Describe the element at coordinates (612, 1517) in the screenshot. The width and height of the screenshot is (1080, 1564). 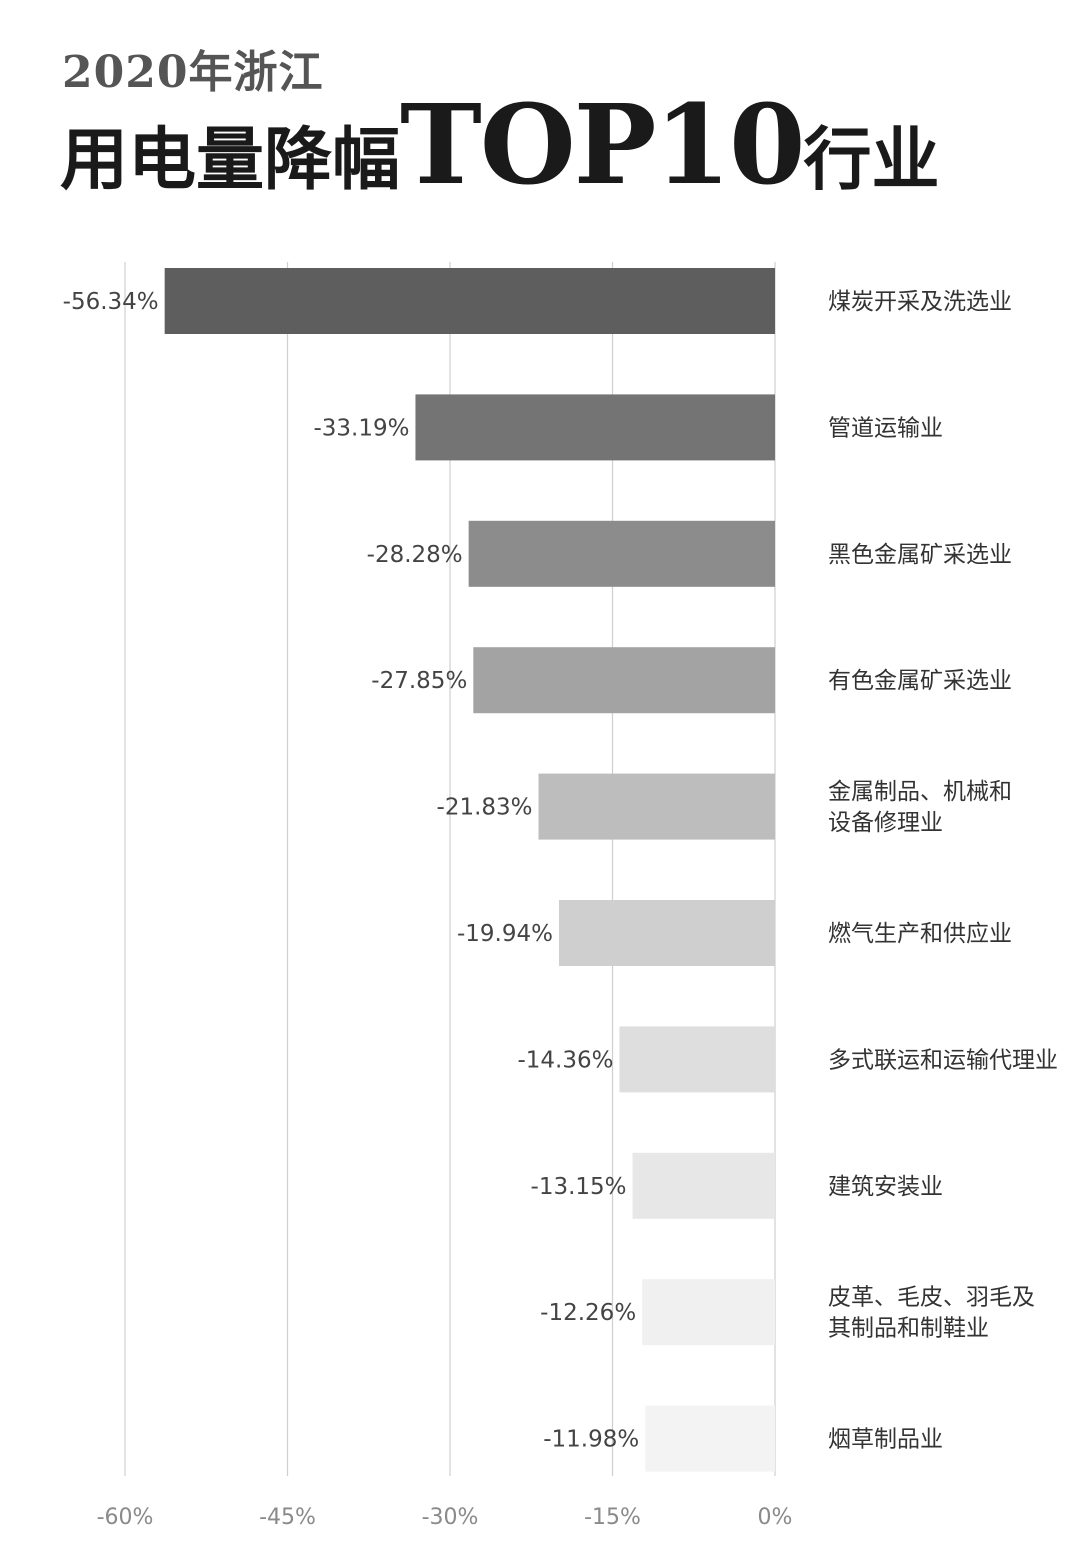
I see `x-tick-label: -15%` at that location.